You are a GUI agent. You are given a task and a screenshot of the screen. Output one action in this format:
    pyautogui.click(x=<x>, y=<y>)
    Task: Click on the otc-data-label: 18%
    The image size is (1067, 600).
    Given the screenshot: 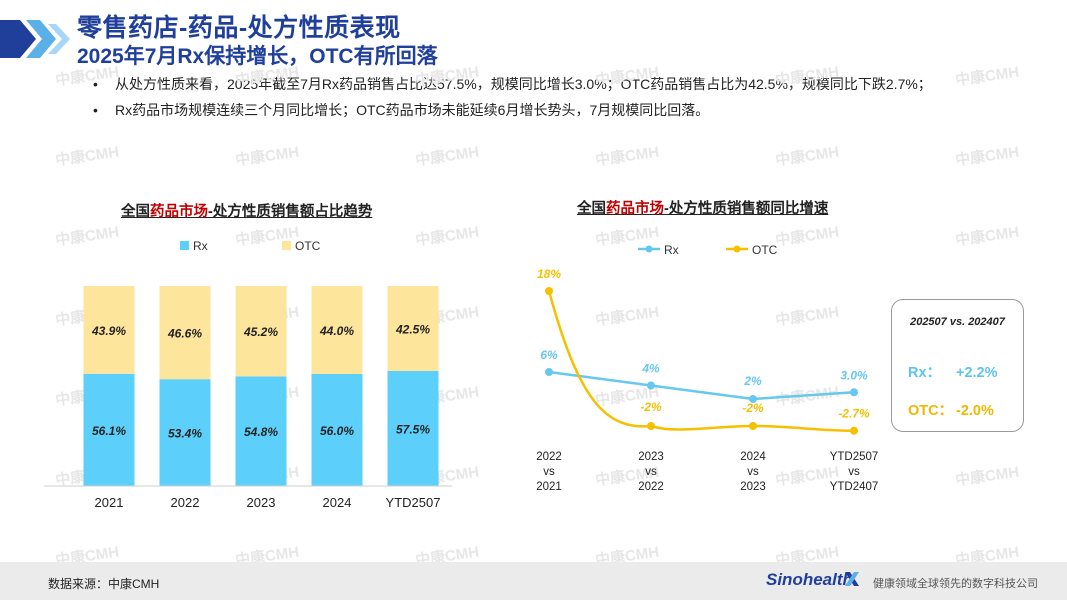 What is the action you would take?
    pyautogui.click(x=549, y=274)
    